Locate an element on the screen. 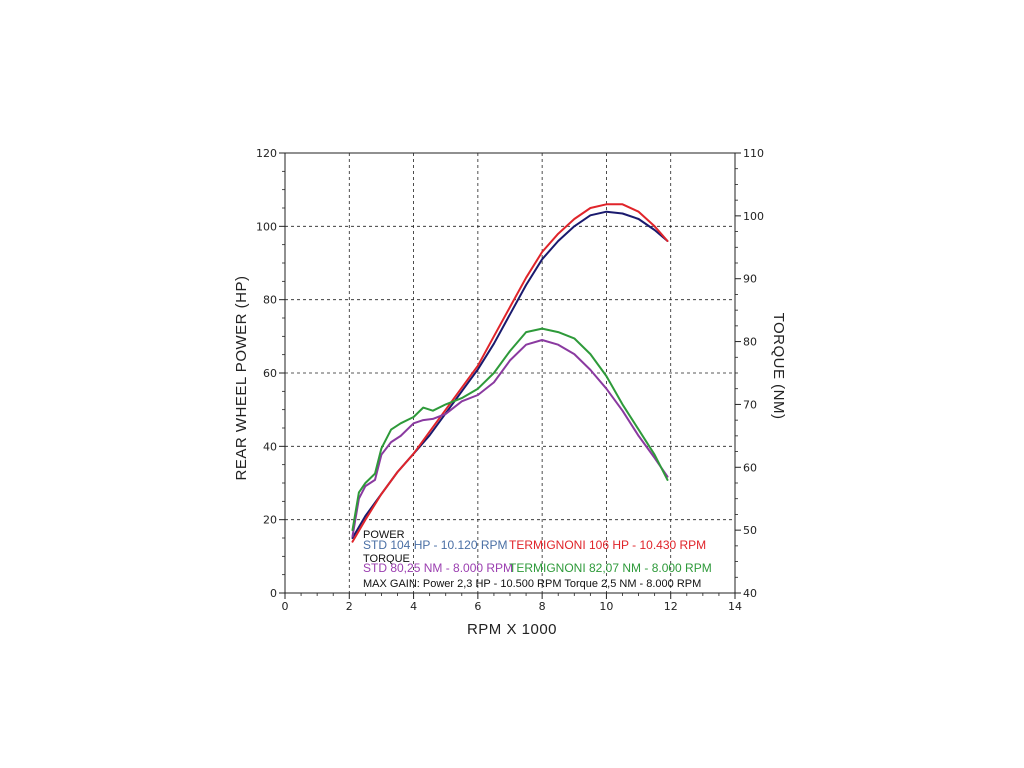 This screenshot has width=1024, height=768. legend-std-torque: STD 80,25 NM - 8.000 RPM is located at coordinates (438, 568).